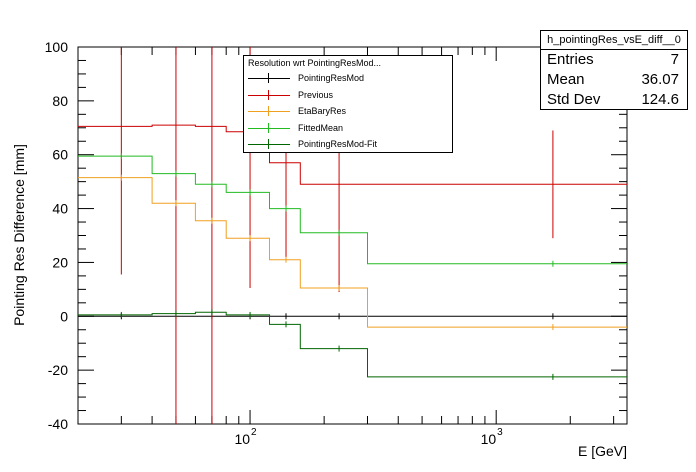 Image resolution: width=696 pixels, height=472 pixels. I want to click on legend-entry-pointingresmod: PointingResMod, so click(348, 78).